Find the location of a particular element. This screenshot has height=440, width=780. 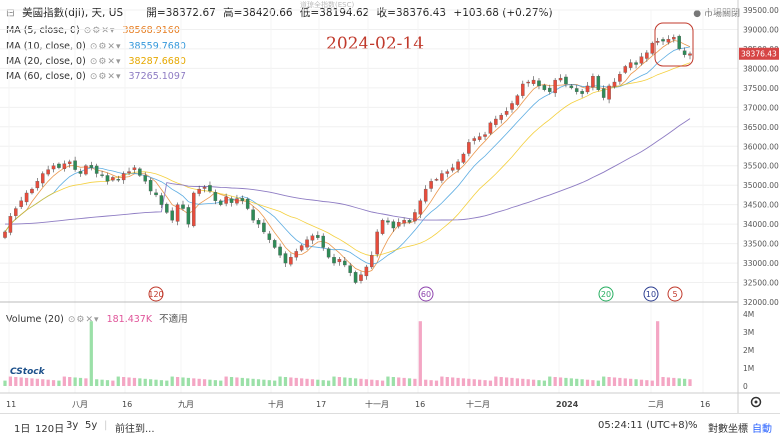

market-status: ● 市場關閉 is located at coordinates (716, 14).